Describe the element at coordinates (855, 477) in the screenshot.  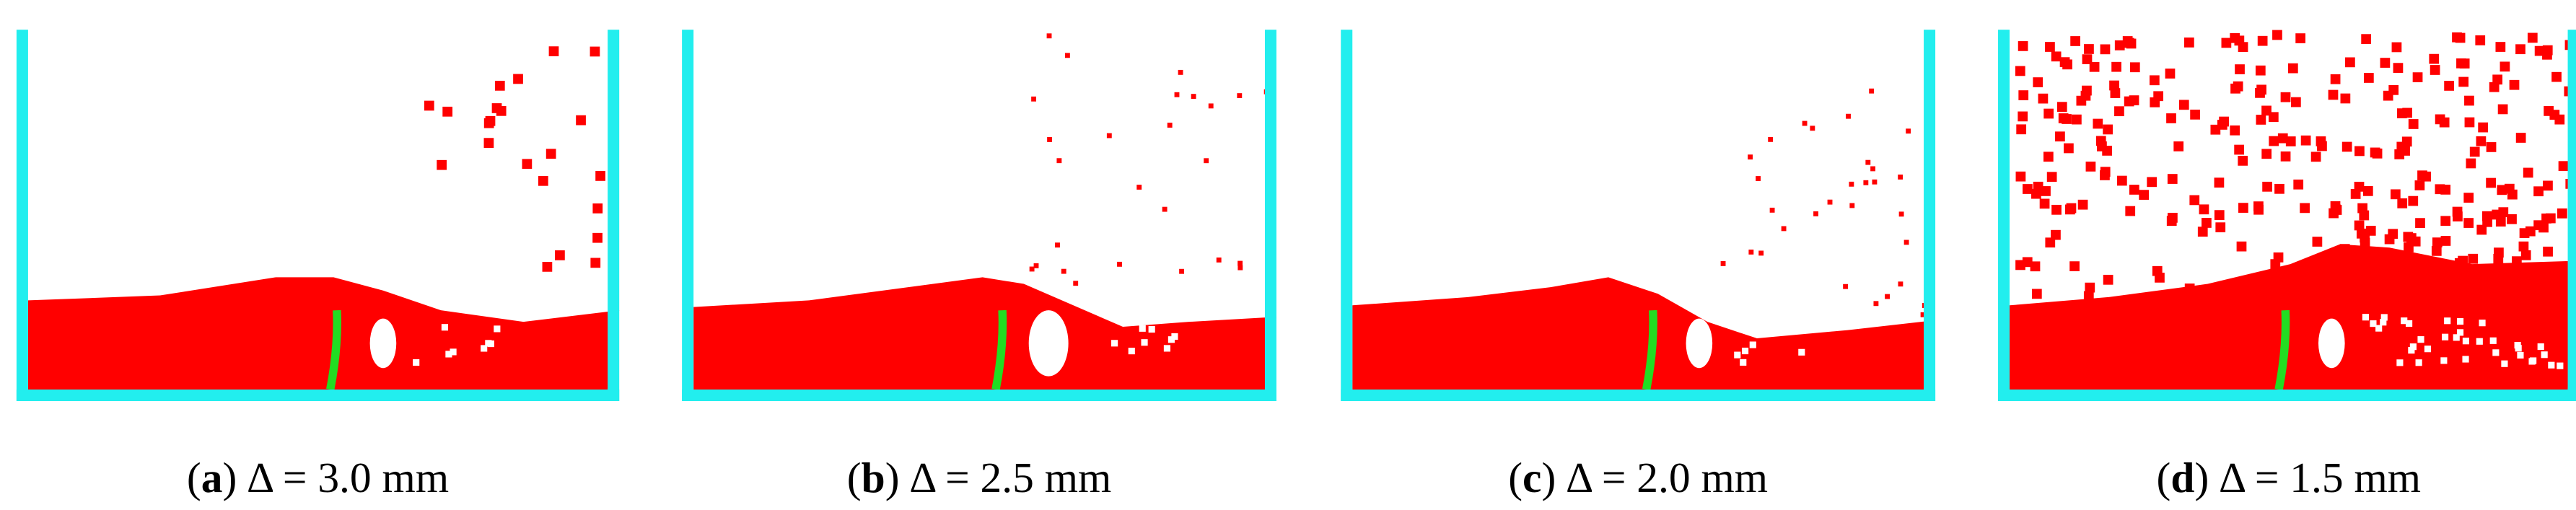
I see `caption-open: (` at that location.